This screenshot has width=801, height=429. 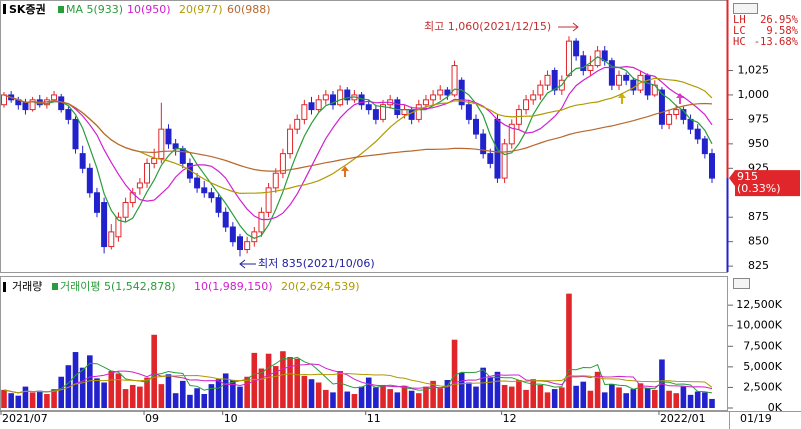 What do you see at coordinates (152, 418) in the screenshot?
I see `x-tick-label: 09` at bounding box center [152, 418].